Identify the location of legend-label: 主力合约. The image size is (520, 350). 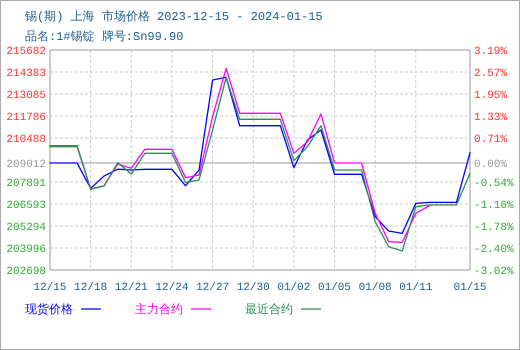
(159, 309).